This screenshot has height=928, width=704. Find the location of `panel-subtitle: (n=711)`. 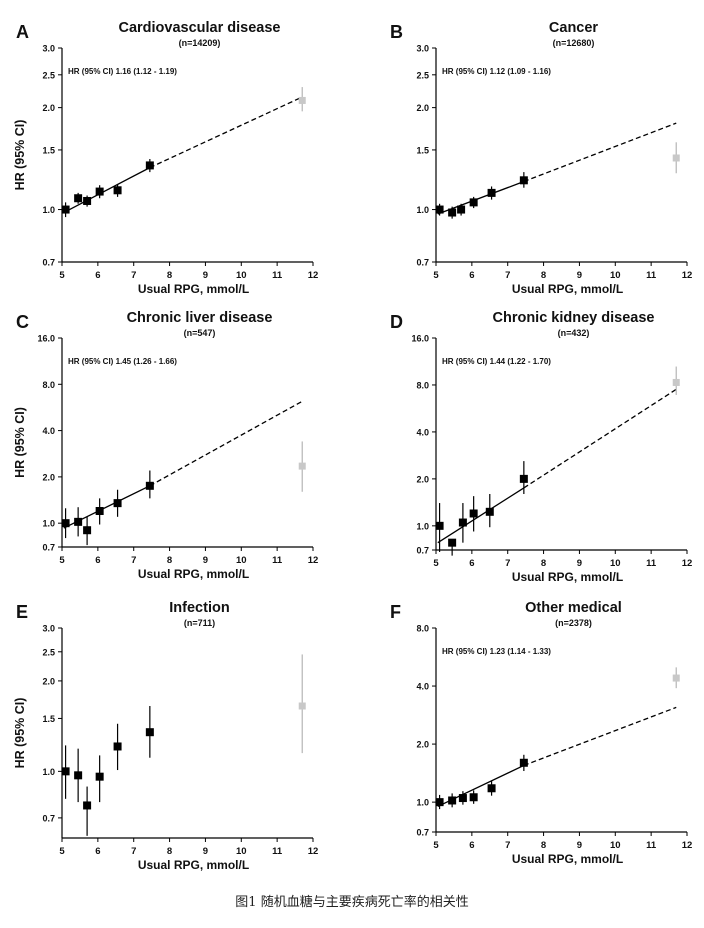

panel-subtitle: (n=711) is located at coordinates (199, 623).